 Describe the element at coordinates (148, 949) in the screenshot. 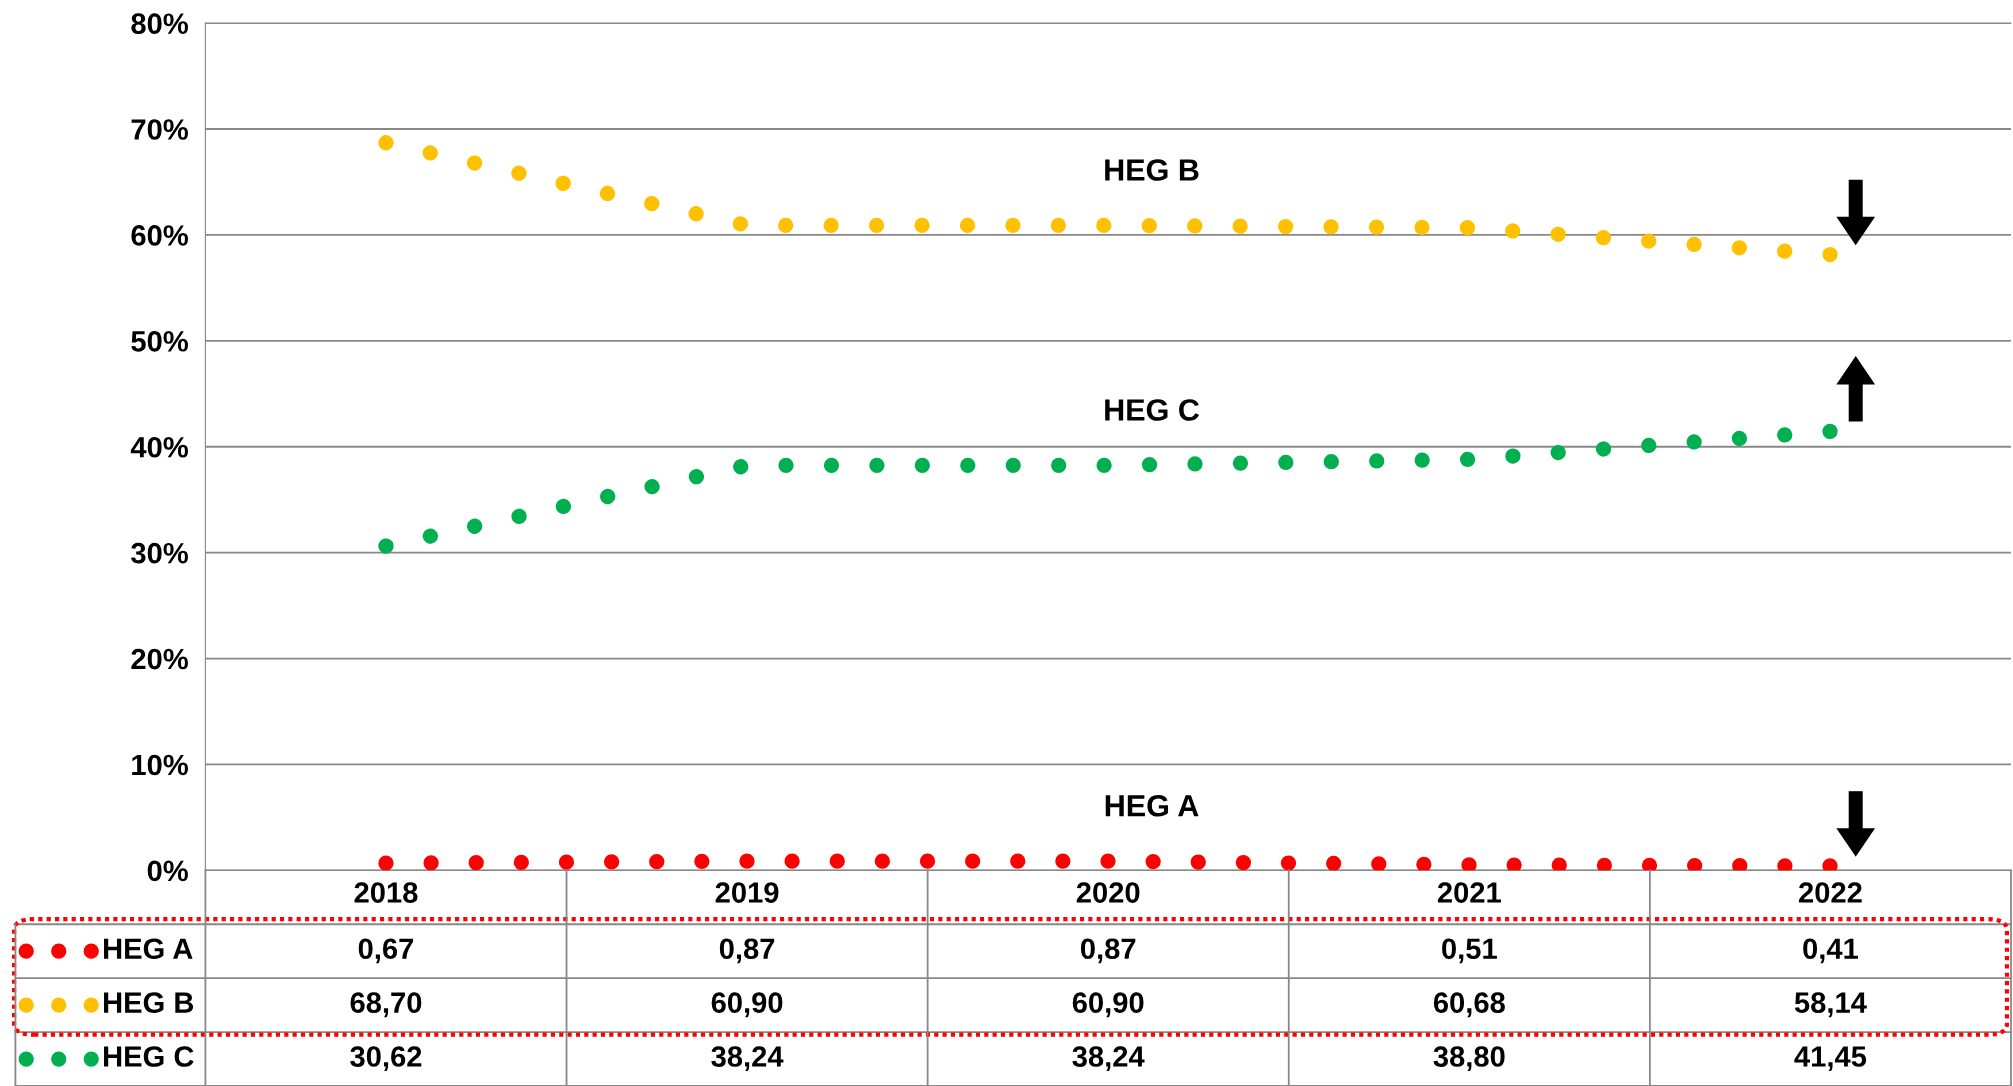

I see `legend-label: HEG A` at that location.